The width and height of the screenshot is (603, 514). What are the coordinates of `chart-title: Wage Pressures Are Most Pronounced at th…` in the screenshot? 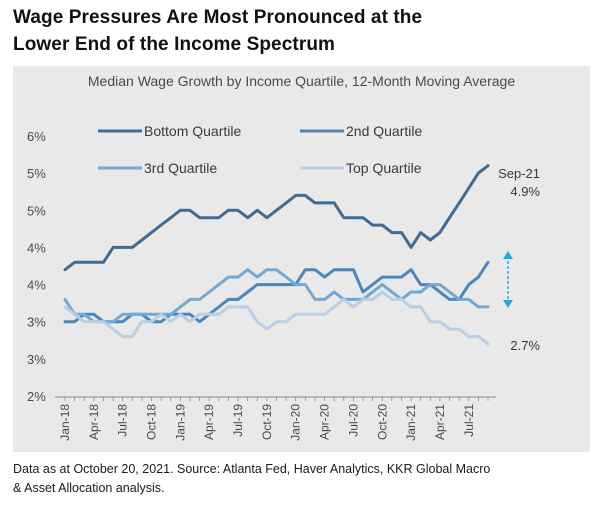 It's located at (303, 31).